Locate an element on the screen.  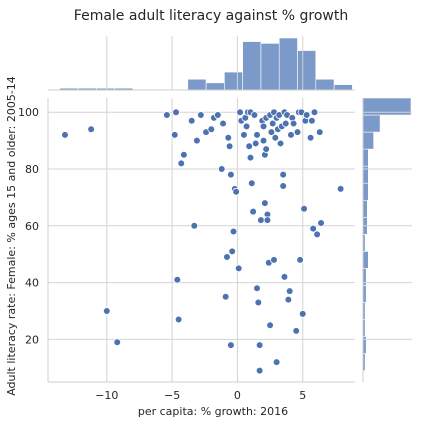
y-tick-label: 40 is located at coordinates (32, 283).